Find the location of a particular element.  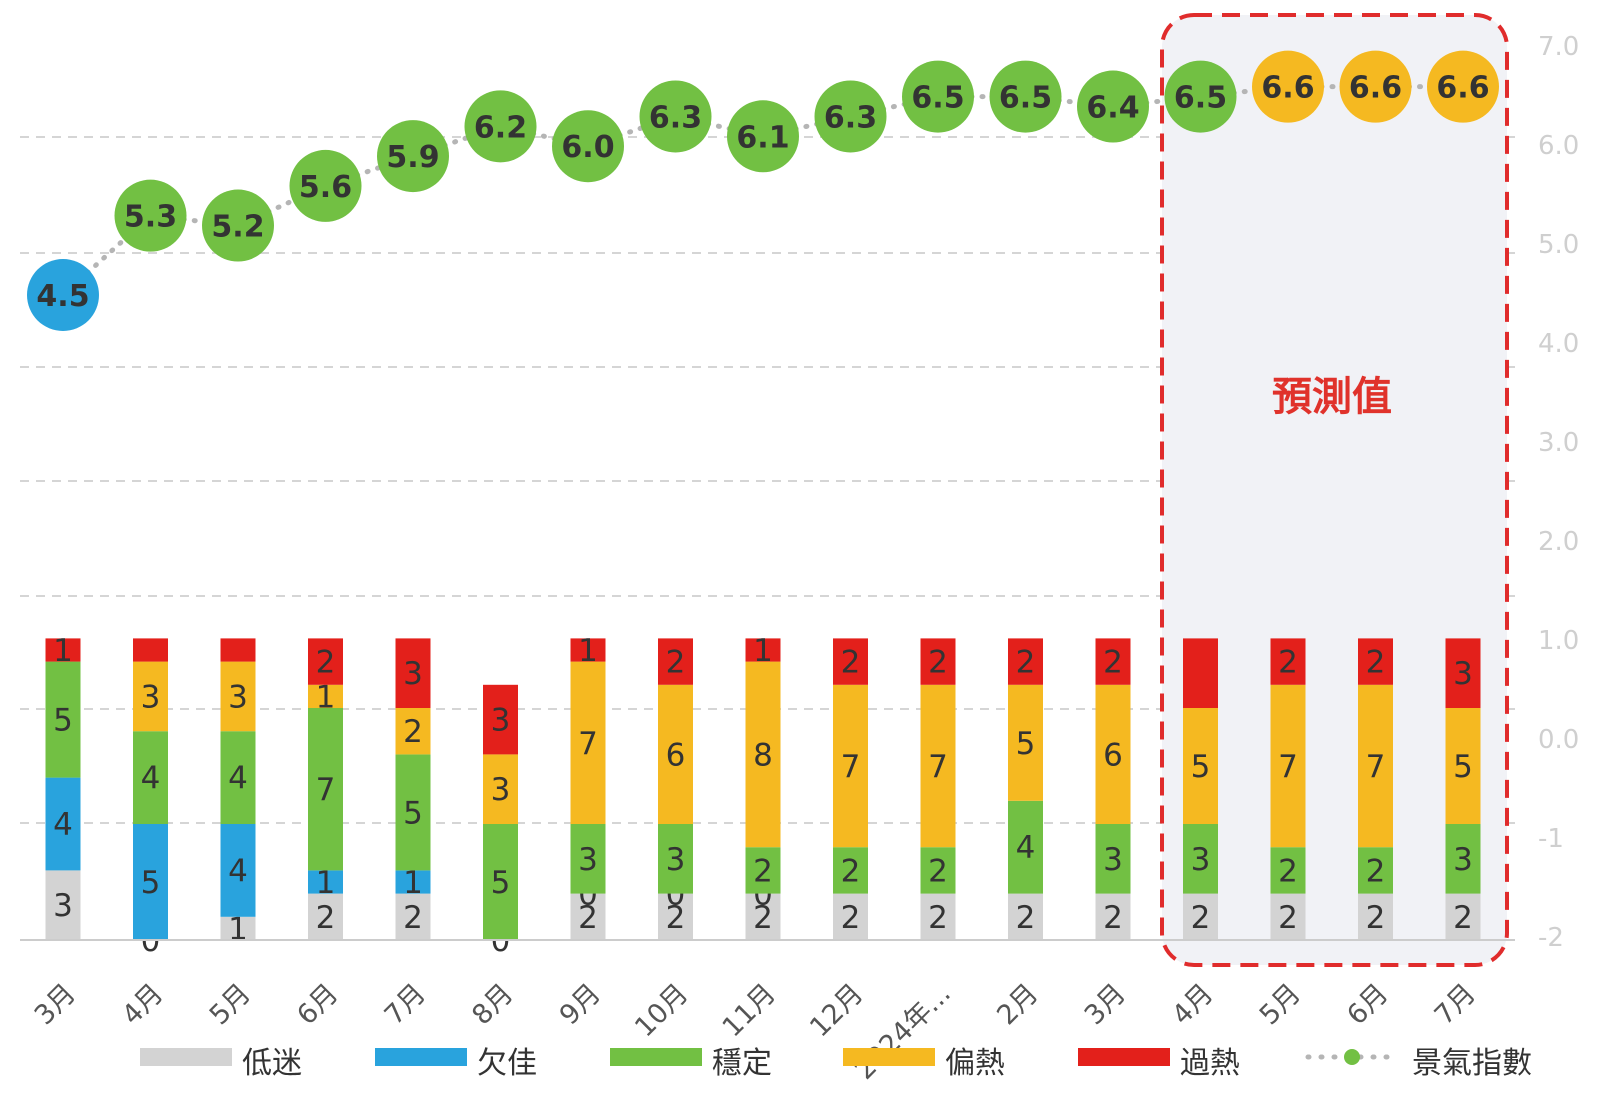

legend: 低迷 欠佳 穩定 偏熱 過熱 景氣指數 is located at coordinates (836, 1063).